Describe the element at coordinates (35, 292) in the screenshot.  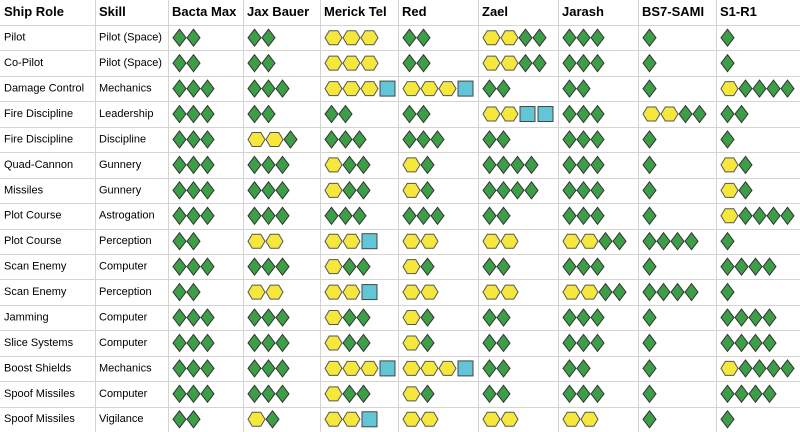
I see `ship-role: Scan Enemy` at that location.